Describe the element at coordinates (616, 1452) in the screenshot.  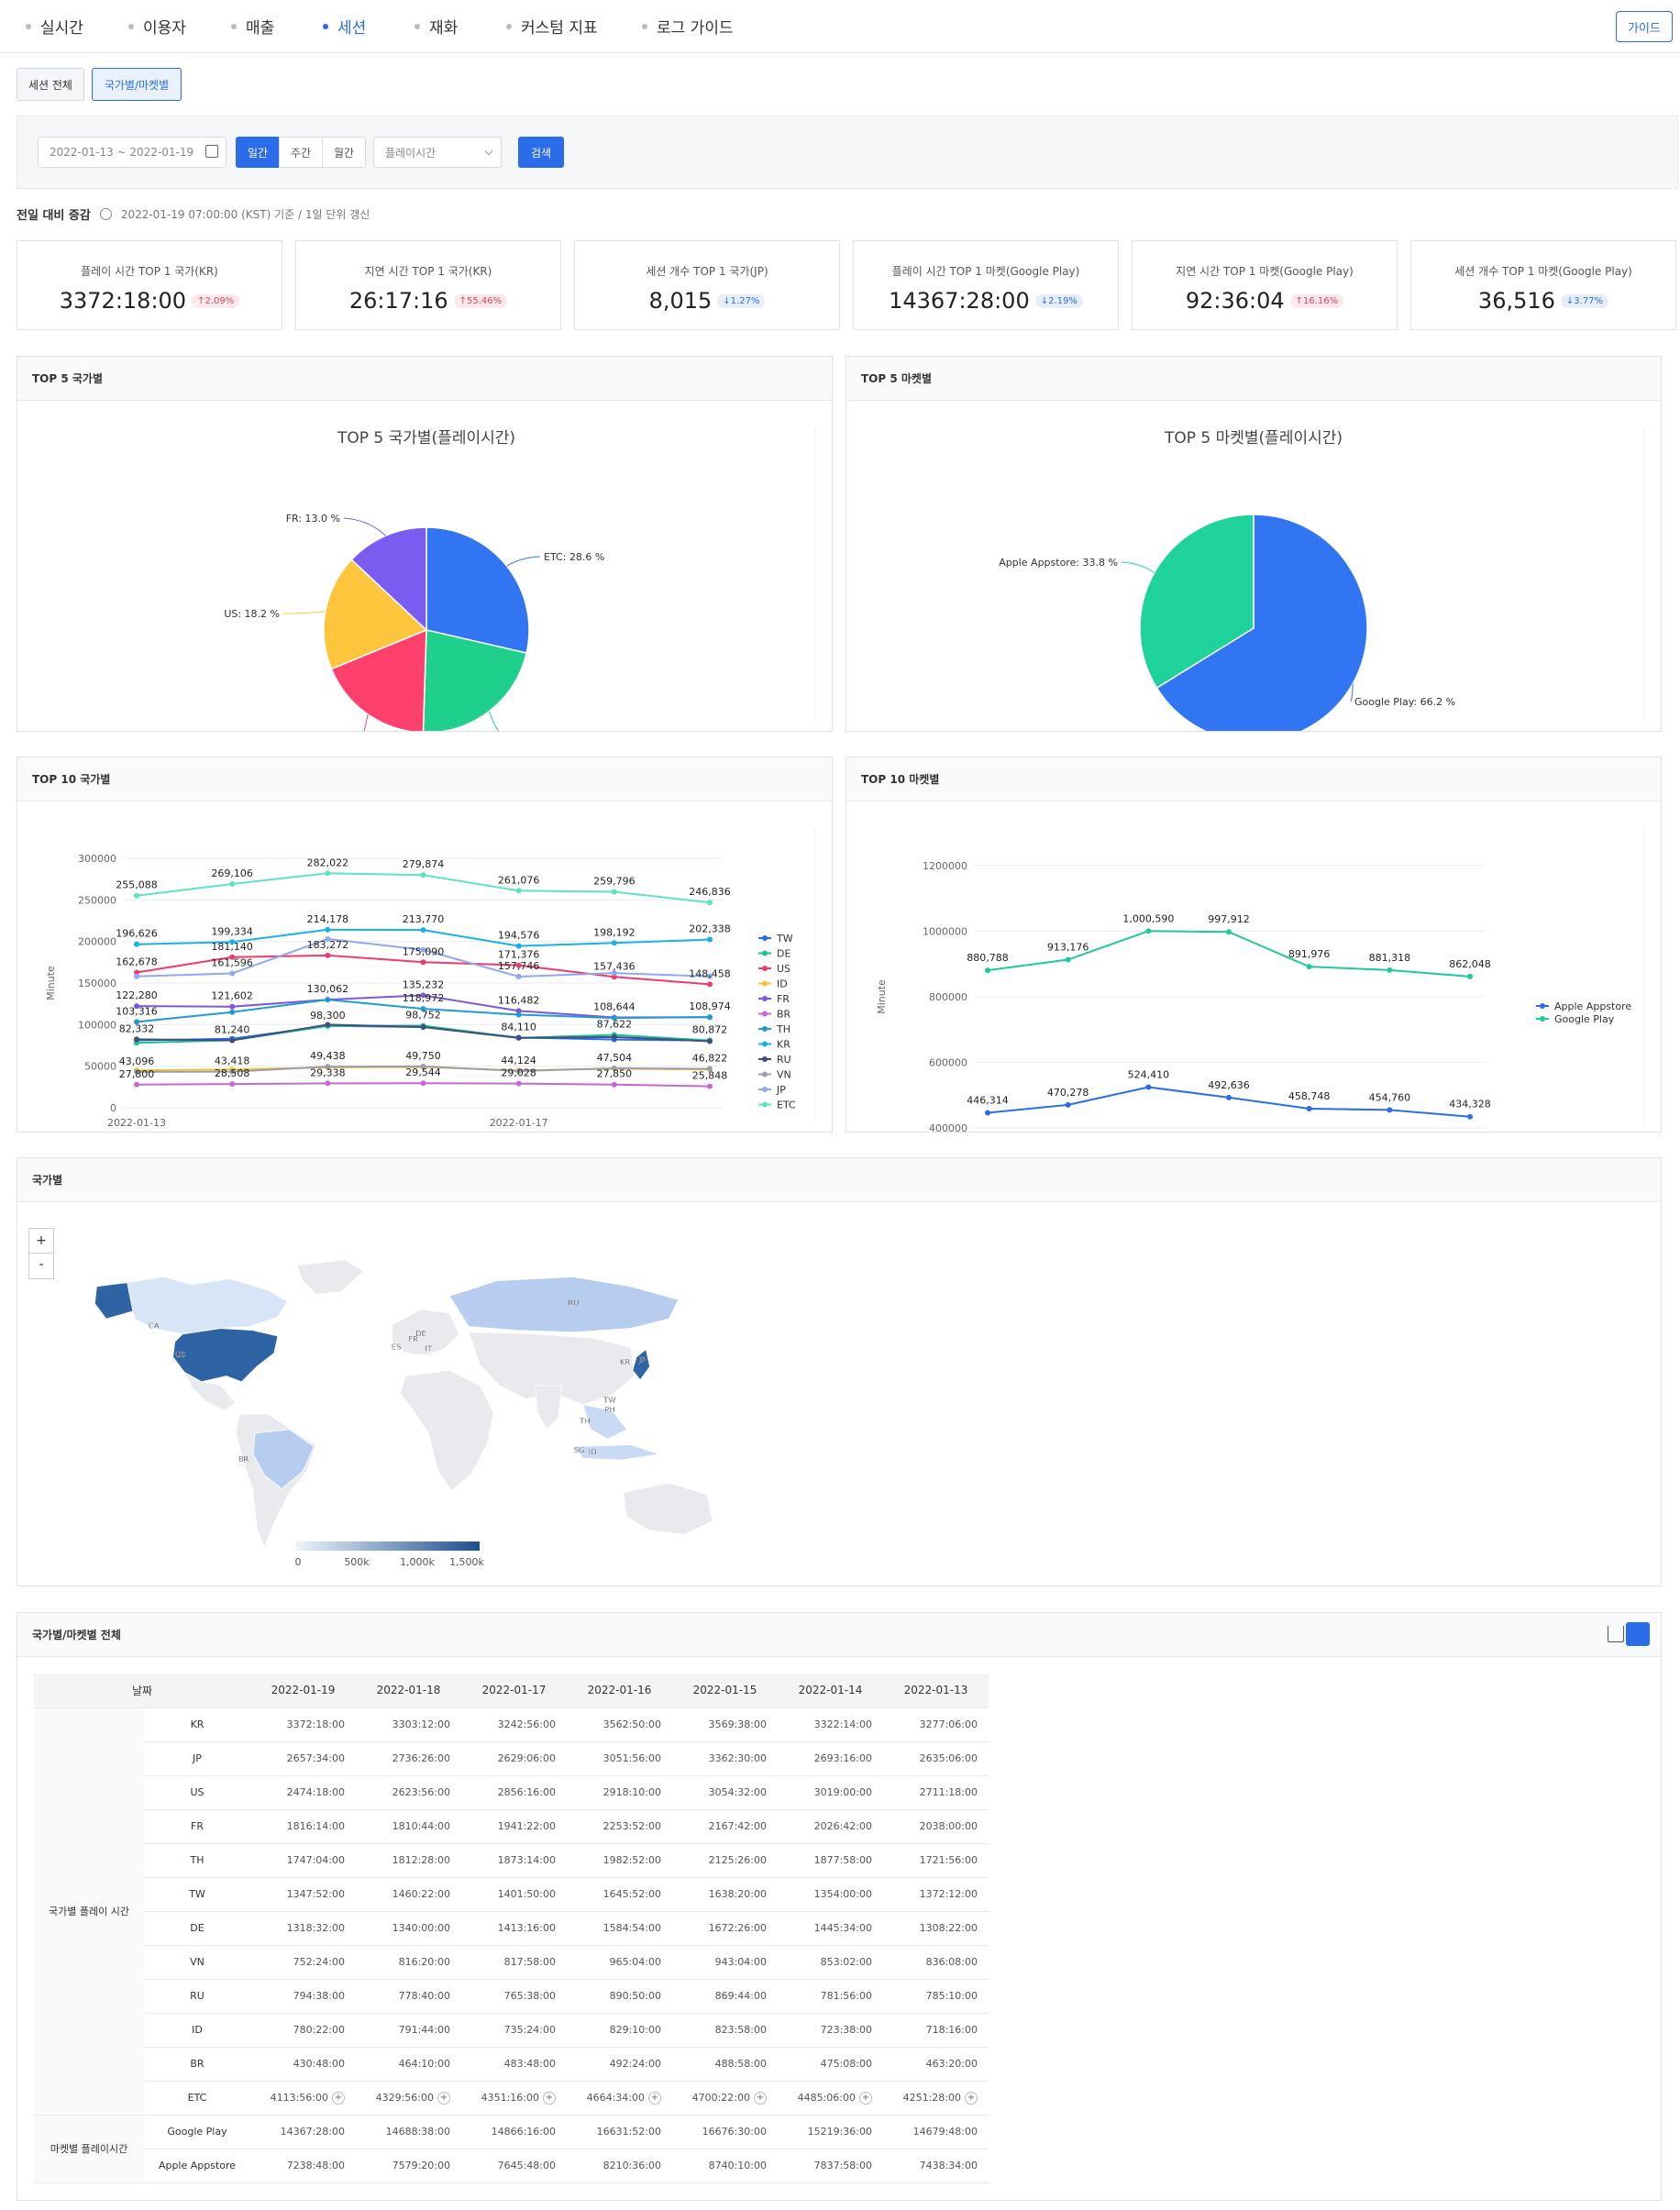
I see `map-region-indonesia` at that location.